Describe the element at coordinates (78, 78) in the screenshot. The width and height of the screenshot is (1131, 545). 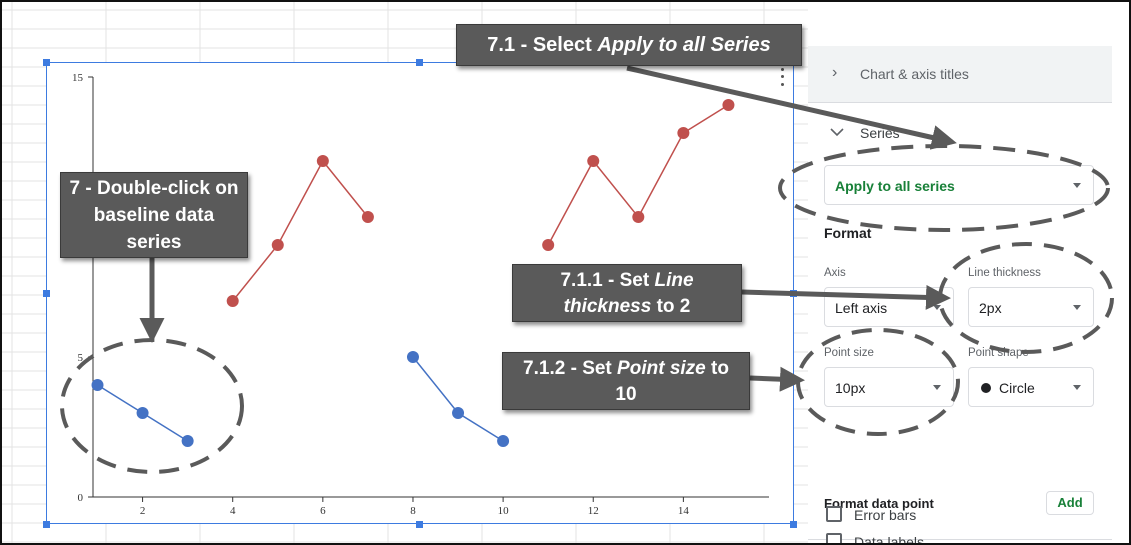
I see `y-tick-label: 15` at that location.